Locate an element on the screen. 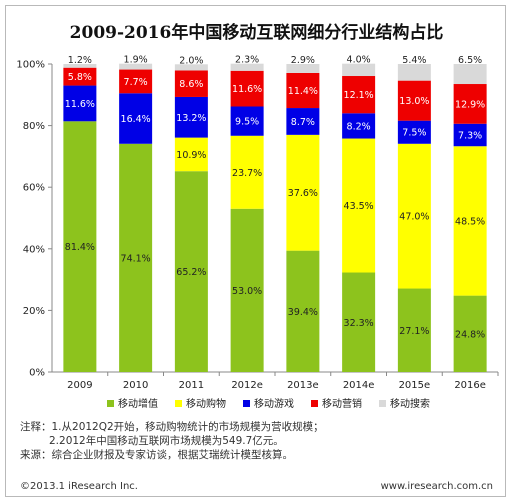 This screenshot has height=504, width=513. legend-label: 移动购物 is located at coordinates (206, 403).